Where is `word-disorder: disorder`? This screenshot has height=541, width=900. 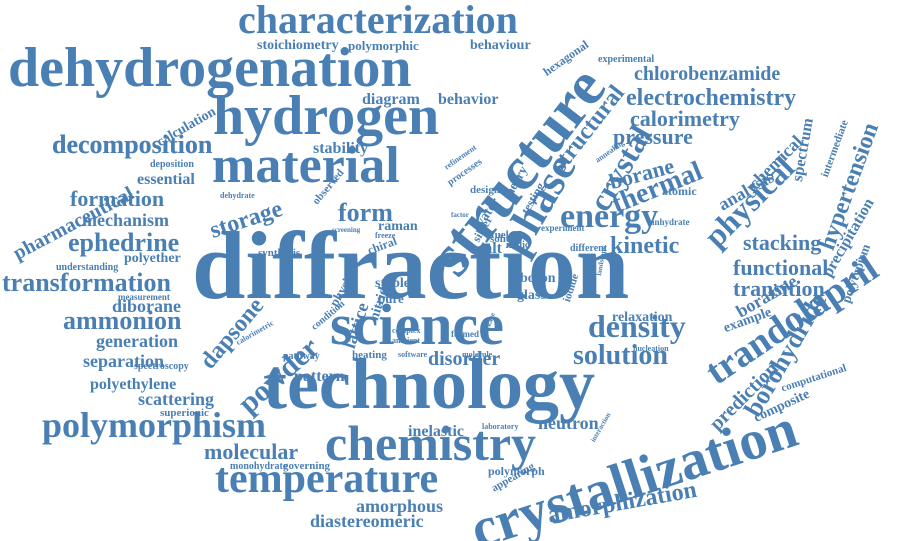
word-disorder: disorder is located at coordinates (464, 359).